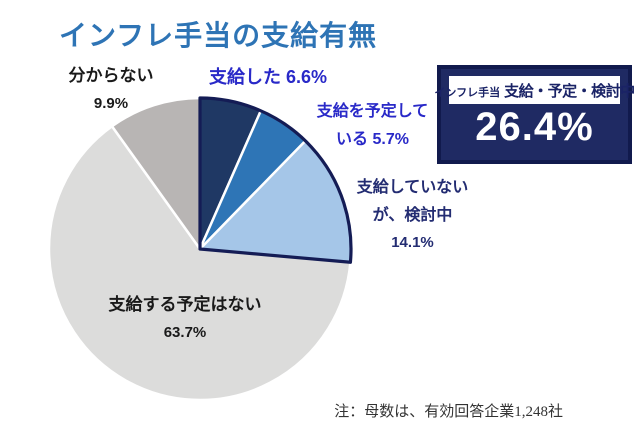 The height and width of the screenshot is (433, 640). I want to click on pie-label-text: いる 5.7%, so click(372, 139).